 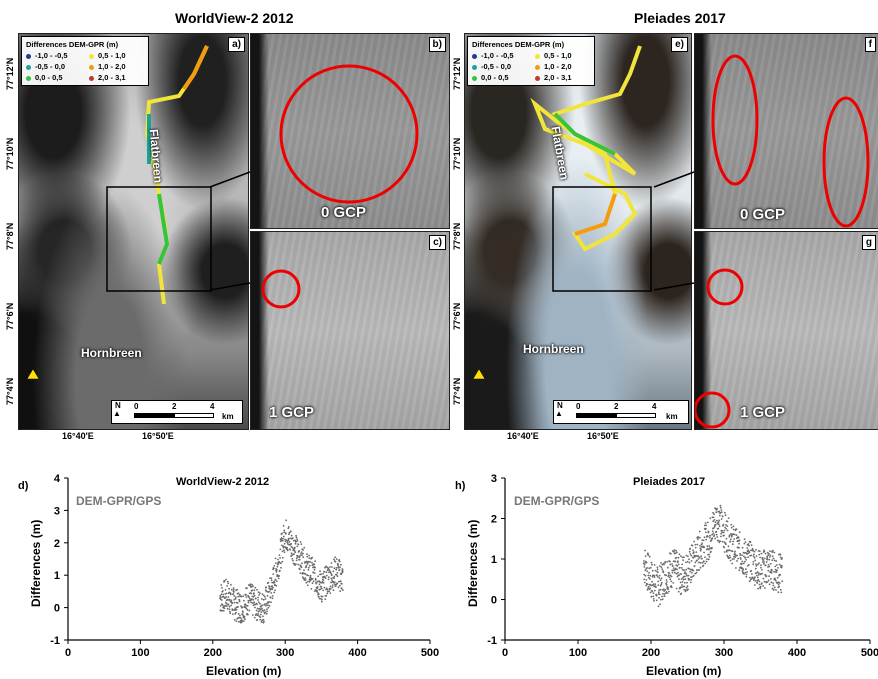 I want to click on zoom-panel-g: g 1 GCP, so click(x=786, y=330).